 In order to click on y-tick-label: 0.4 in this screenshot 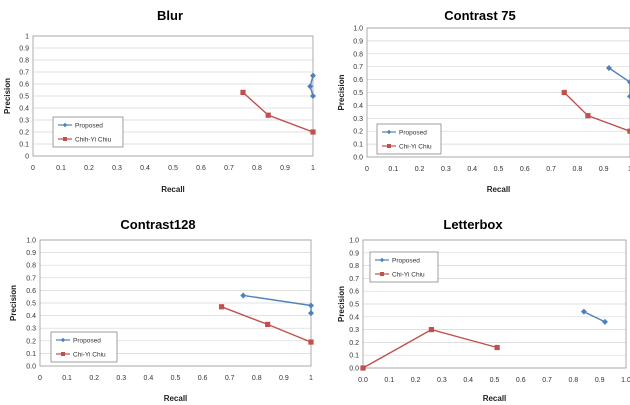, I will do `click(31, 316)`.